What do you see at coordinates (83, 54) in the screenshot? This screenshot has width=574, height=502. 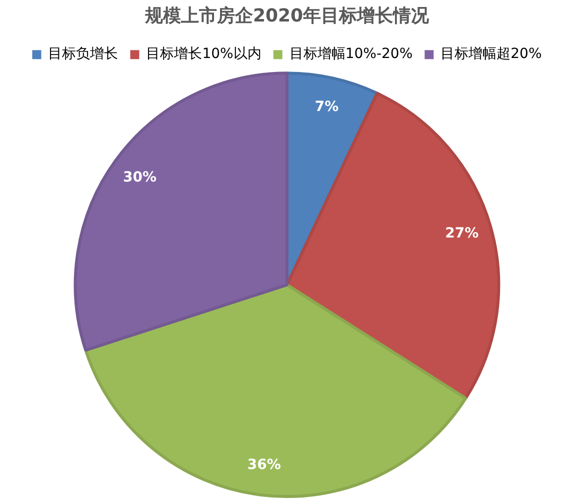 I see `legend-label: 目标负增长` at bounding box center [83, 54].